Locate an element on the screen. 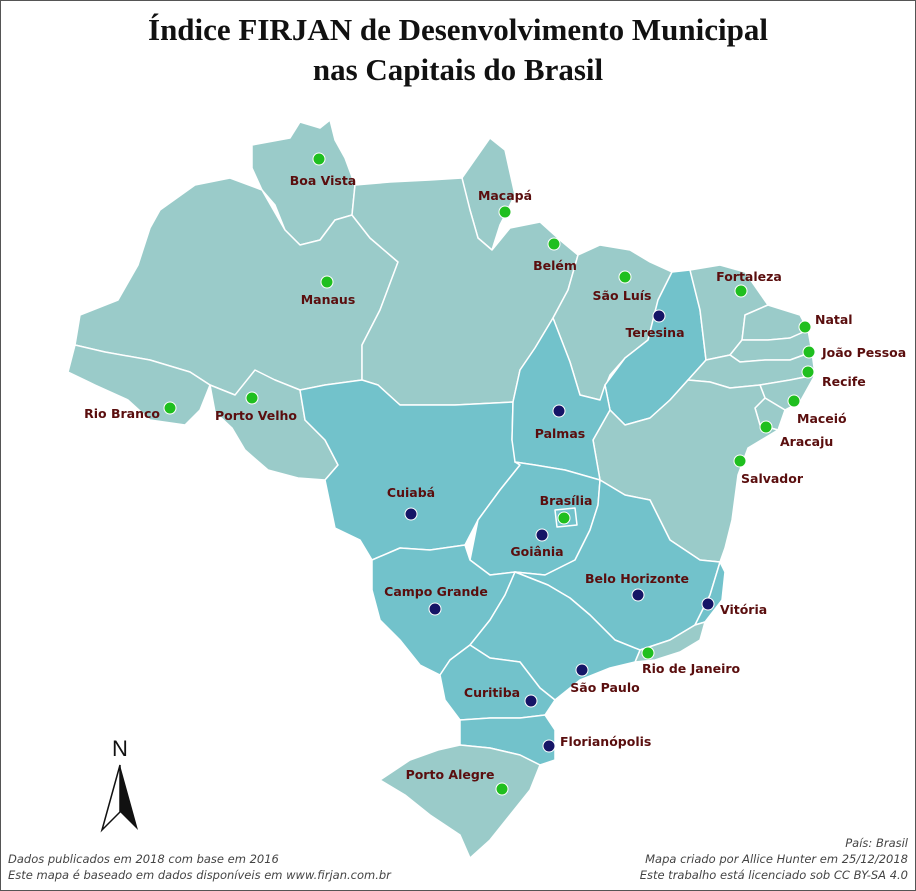 The height and width of the screenshot is (891, 916). state-rio-grande-do-sul is located at coordinates (460, 801).